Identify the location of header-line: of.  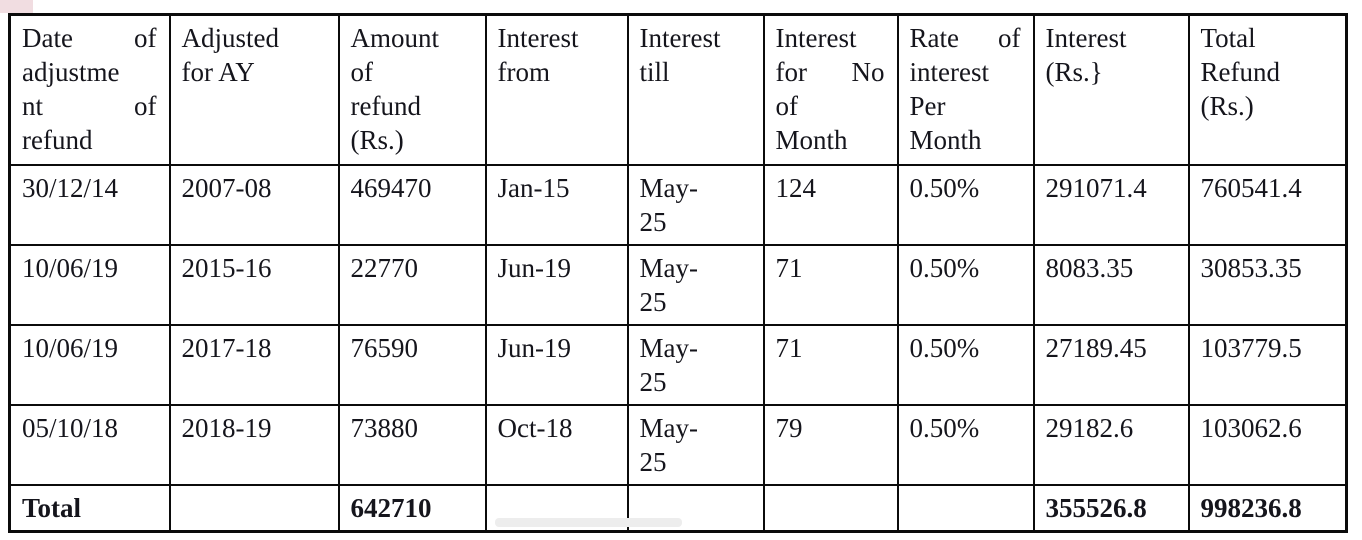
(787, 106).